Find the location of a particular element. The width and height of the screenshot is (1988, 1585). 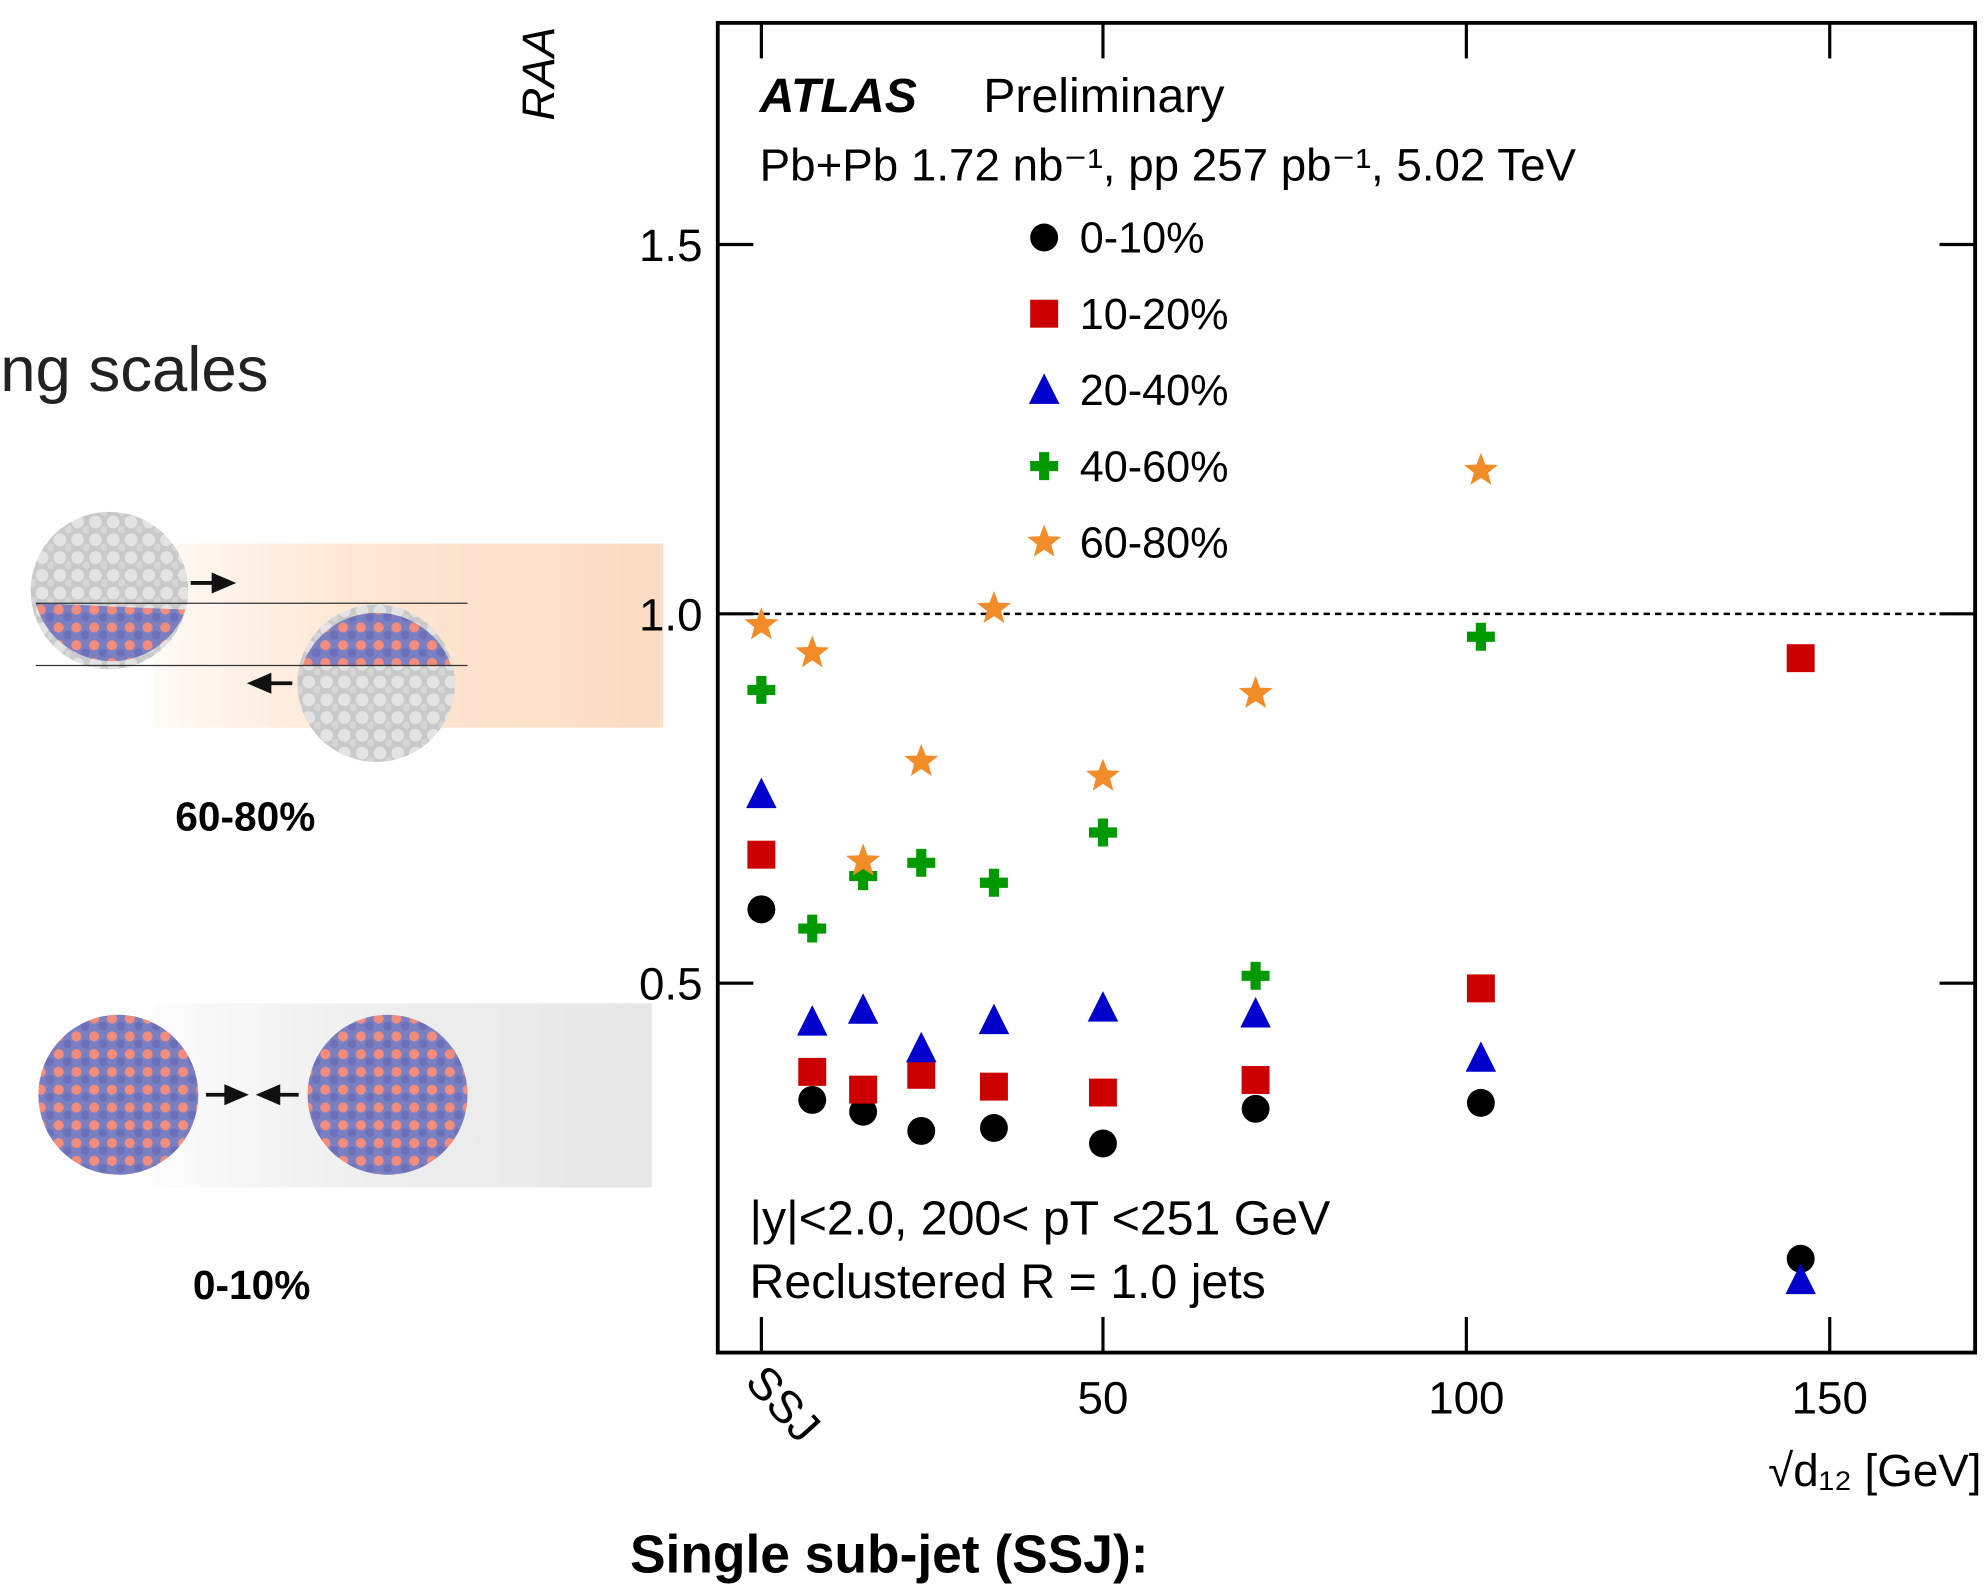

x-tick-label: 100 is located at coordinates (1466, 1398).